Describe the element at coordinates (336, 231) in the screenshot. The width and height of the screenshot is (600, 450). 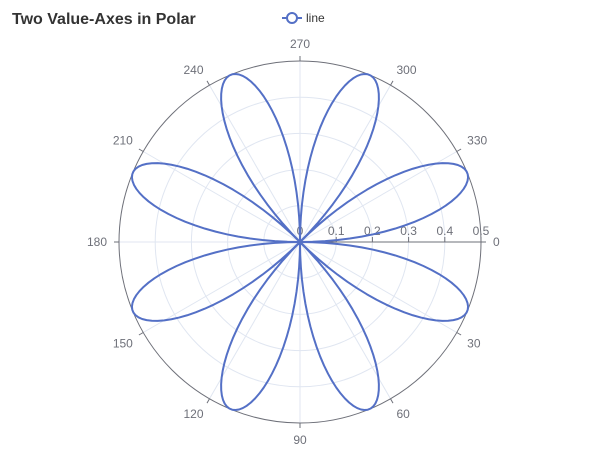
I see `radius-tick-label: 0.1` at that location.